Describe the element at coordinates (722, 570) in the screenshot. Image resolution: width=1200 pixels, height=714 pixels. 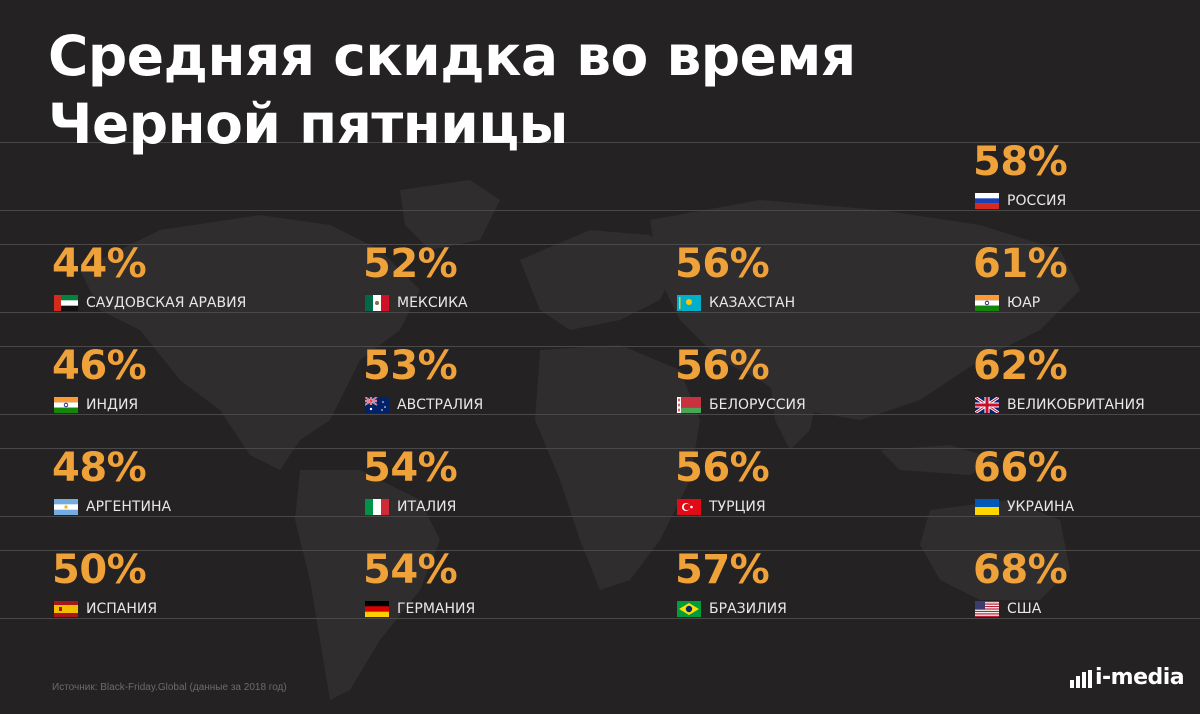
I see `discount-value: 57%` at that location.